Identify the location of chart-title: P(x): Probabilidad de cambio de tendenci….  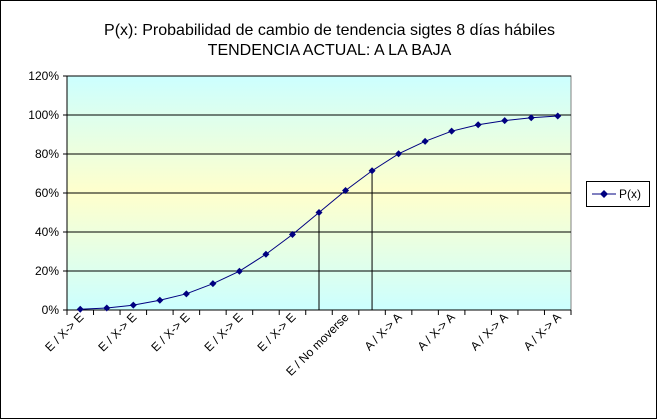
(329, 30).